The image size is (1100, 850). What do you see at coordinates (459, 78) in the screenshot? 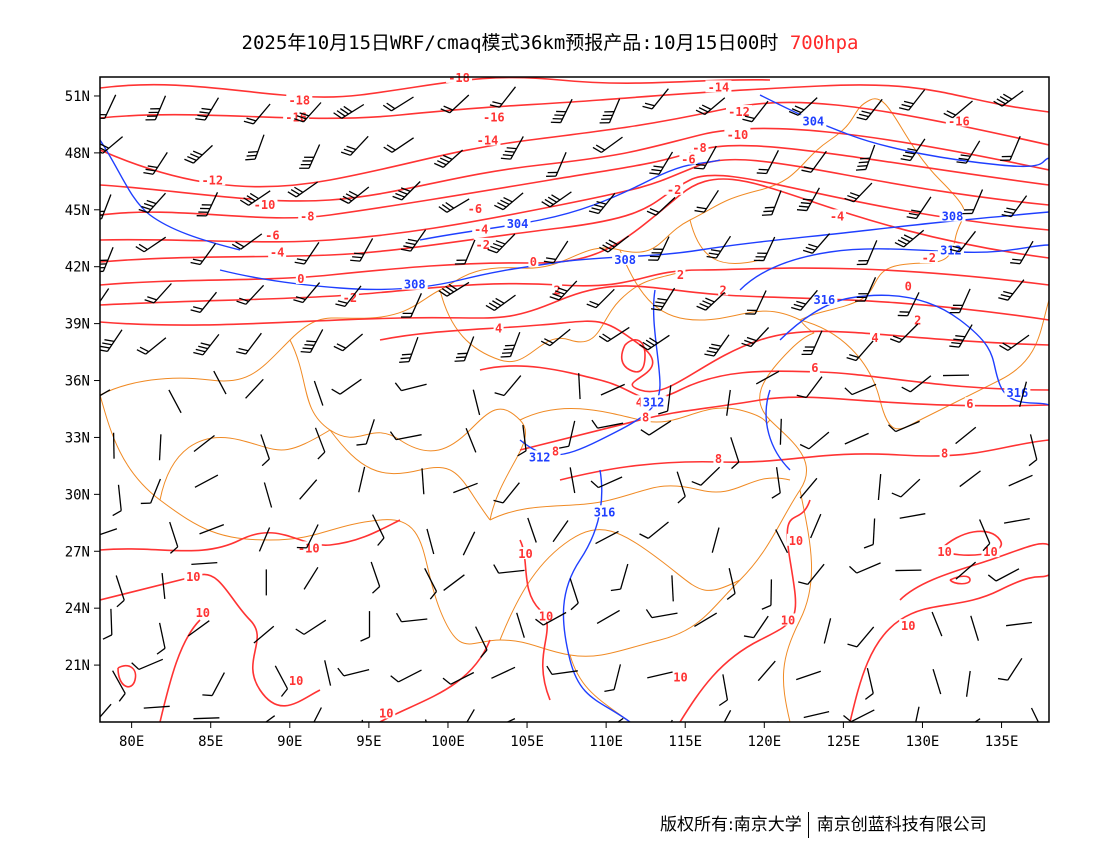
I see `temperature-label: -18` at bounding box center [459, 78].